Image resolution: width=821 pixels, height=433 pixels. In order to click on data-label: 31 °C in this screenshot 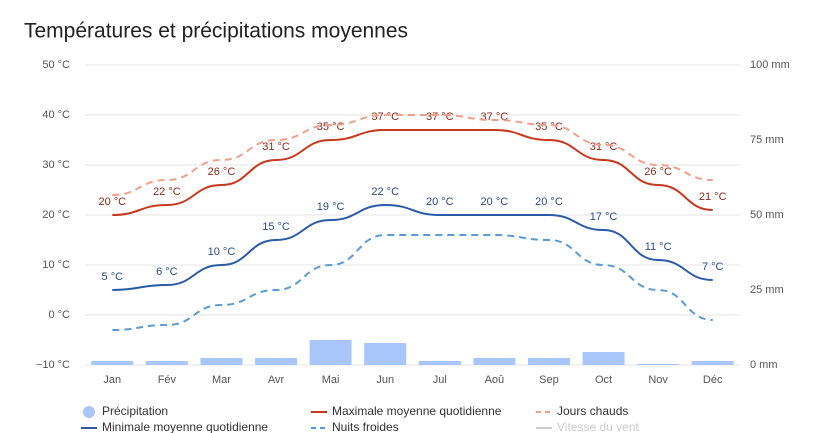, I will do `click(276, 147)`.